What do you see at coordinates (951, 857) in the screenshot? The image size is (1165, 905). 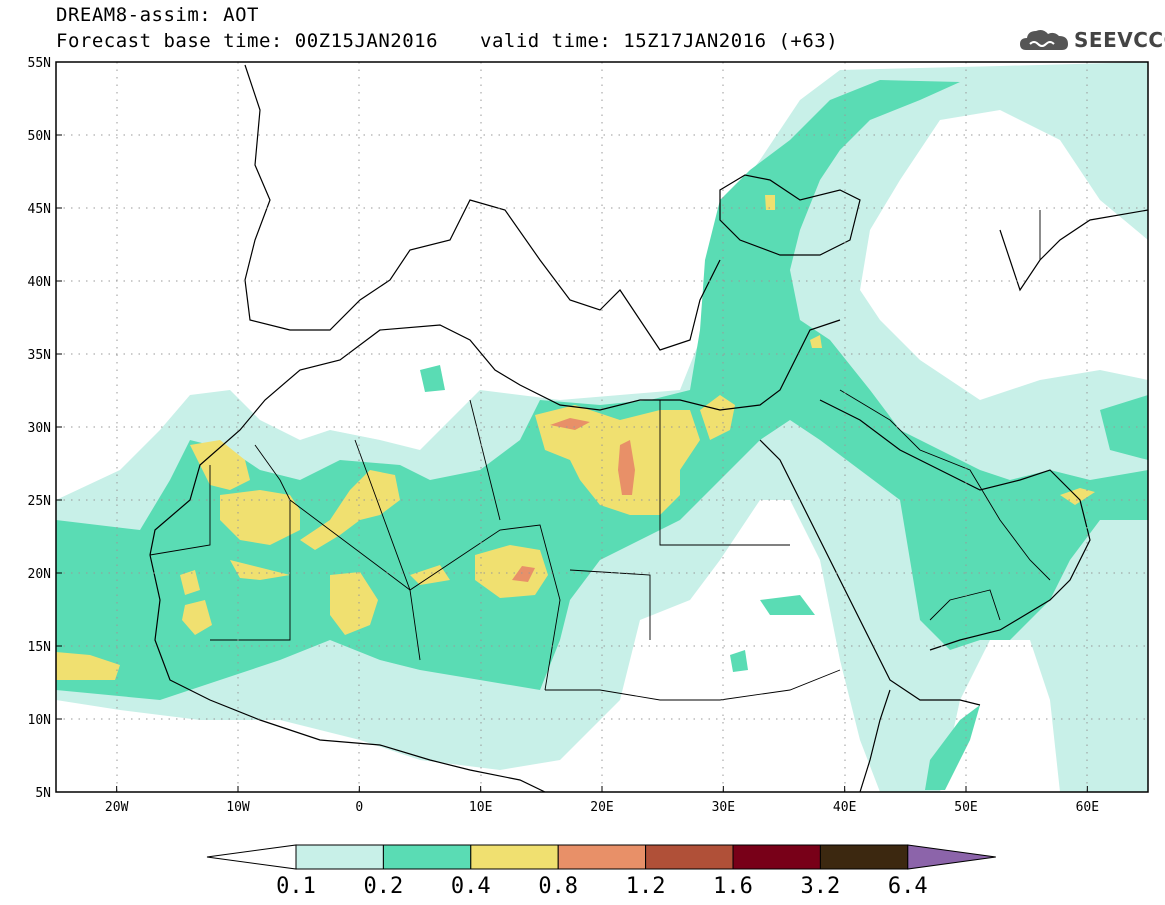 I see `colorbar-upper-arrow` at bounding box center [951, 857].